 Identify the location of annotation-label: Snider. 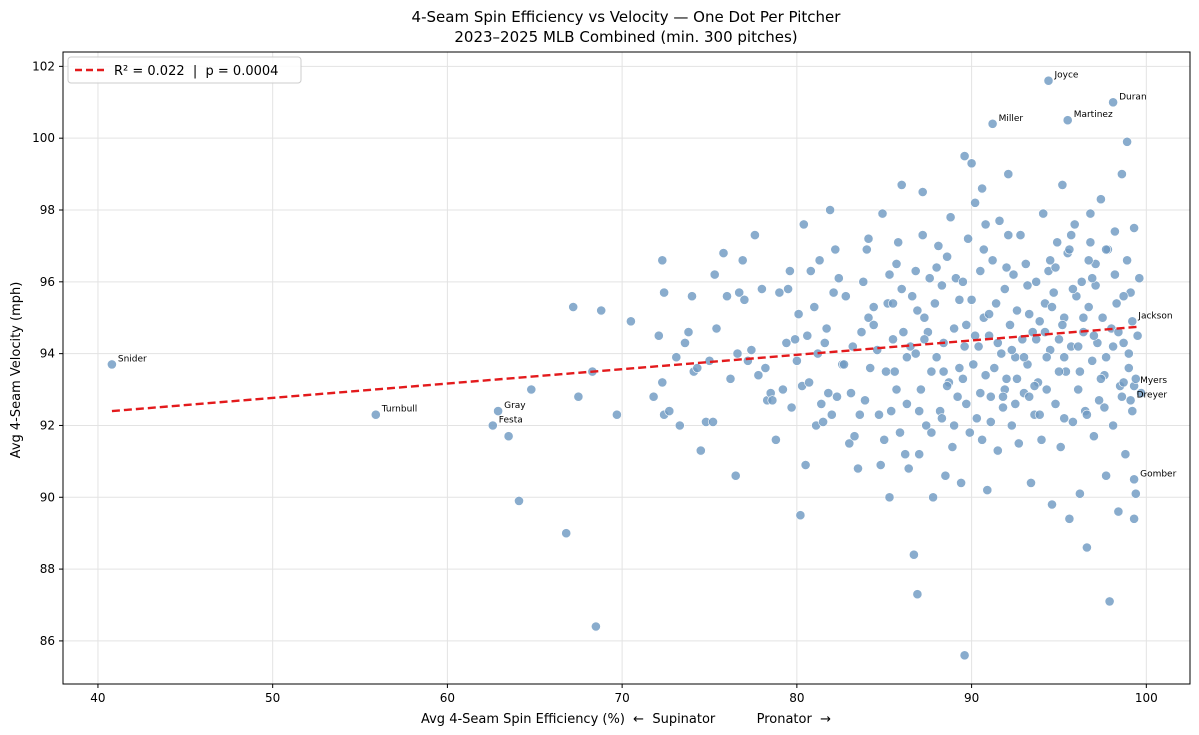
(132, 359).